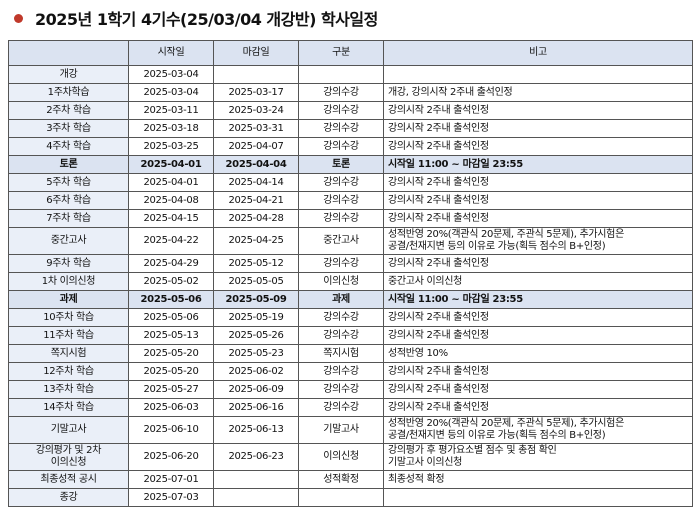  I want to click on column-header, so click(68, 53).